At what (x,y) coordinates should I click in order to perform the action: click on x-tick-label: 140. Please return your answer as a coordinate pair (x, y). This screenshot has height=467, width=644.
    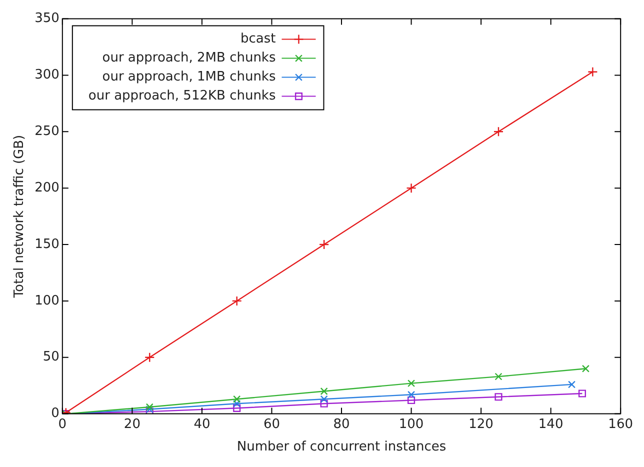
    Looking at the image, I should click on (551, 424).